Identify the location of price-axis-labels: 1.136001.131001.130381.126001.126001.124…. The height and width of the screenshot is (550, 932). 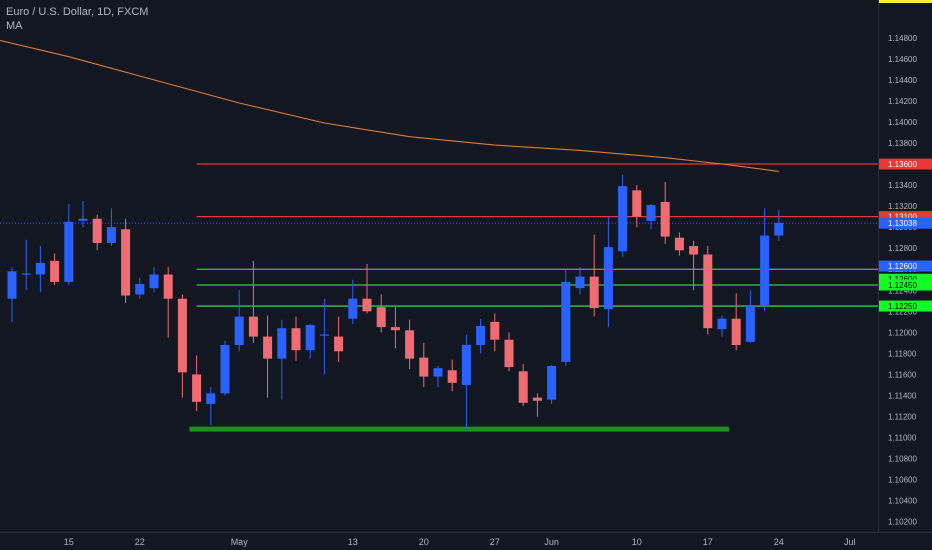
(905, 235).